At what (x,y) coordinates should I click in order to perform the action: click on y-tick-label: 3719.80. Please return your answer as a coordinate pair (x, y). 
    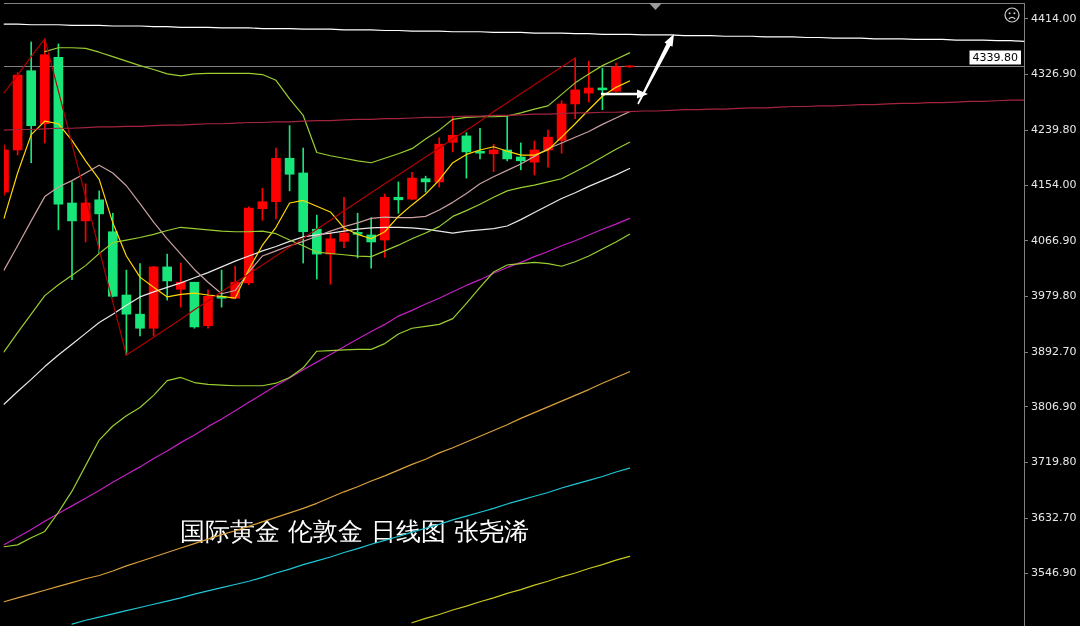
    Looking at the image, I should click on (1054, 462).